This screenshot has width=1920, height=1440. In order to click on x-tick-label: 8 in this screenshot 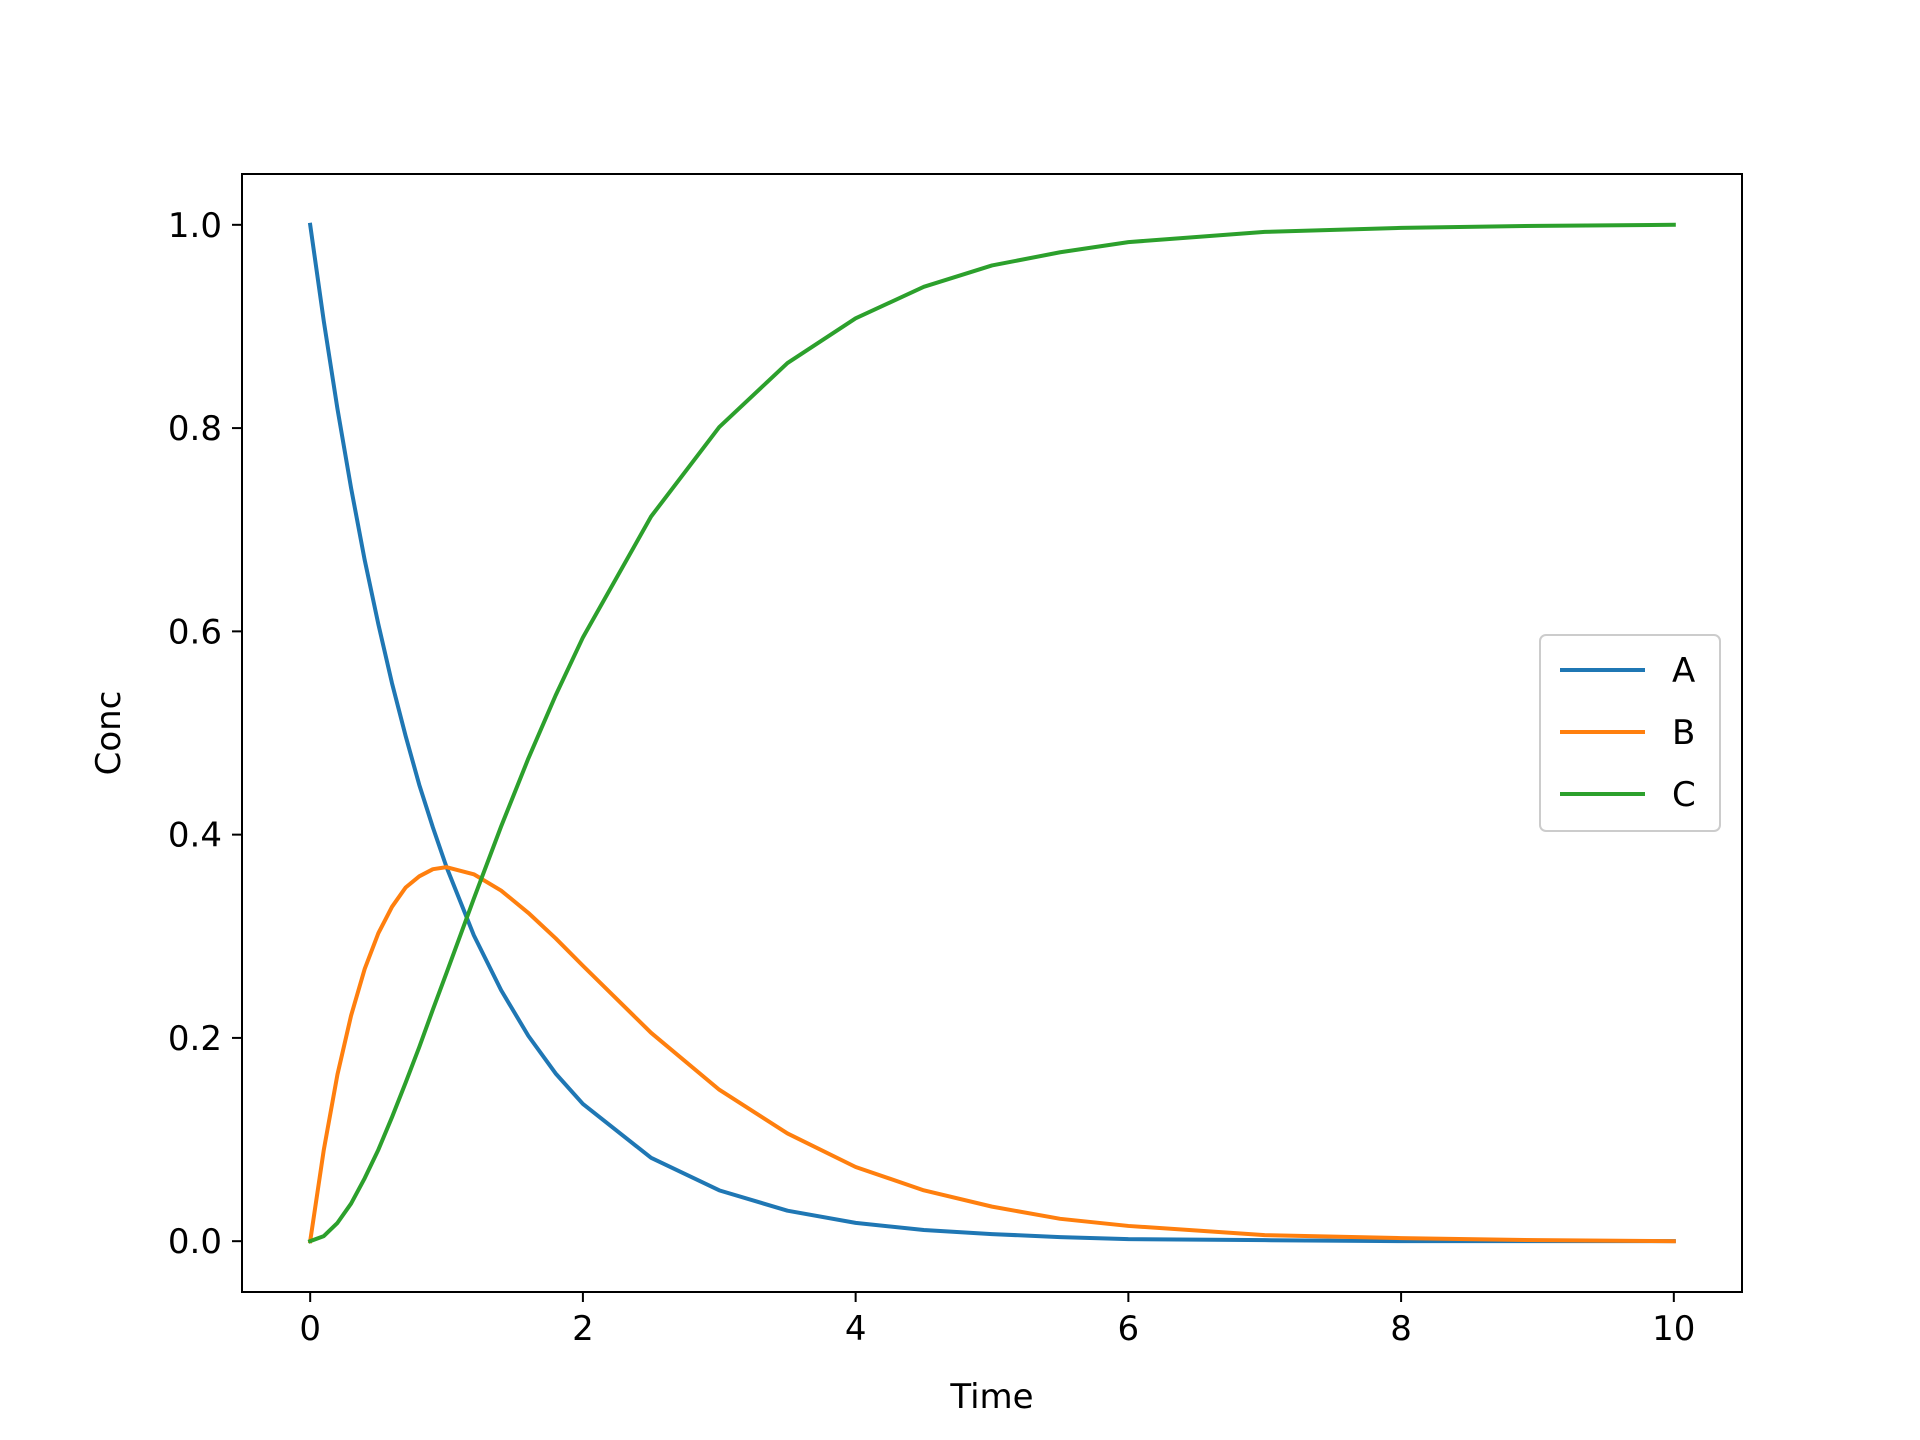, I will do `click(1401, 1329)`.